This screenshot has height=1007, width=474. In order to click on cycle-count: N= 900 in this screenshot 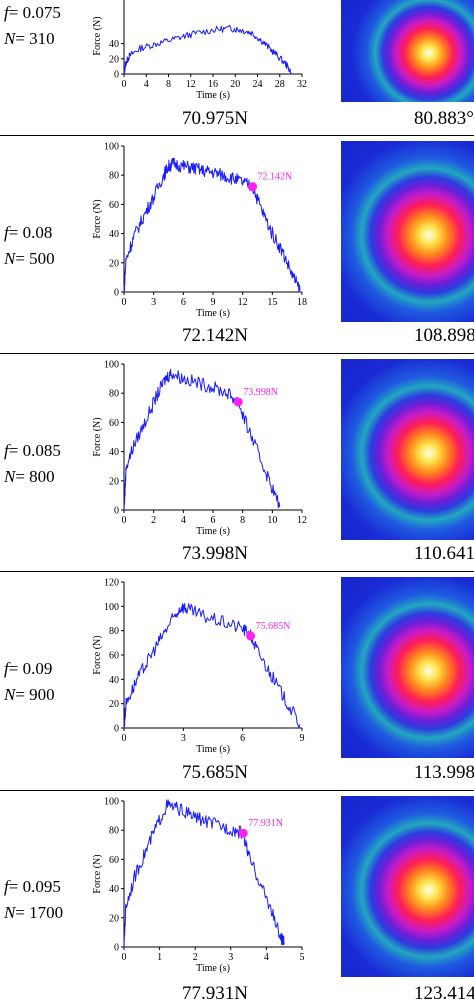, I will do `click(29, 694)`.